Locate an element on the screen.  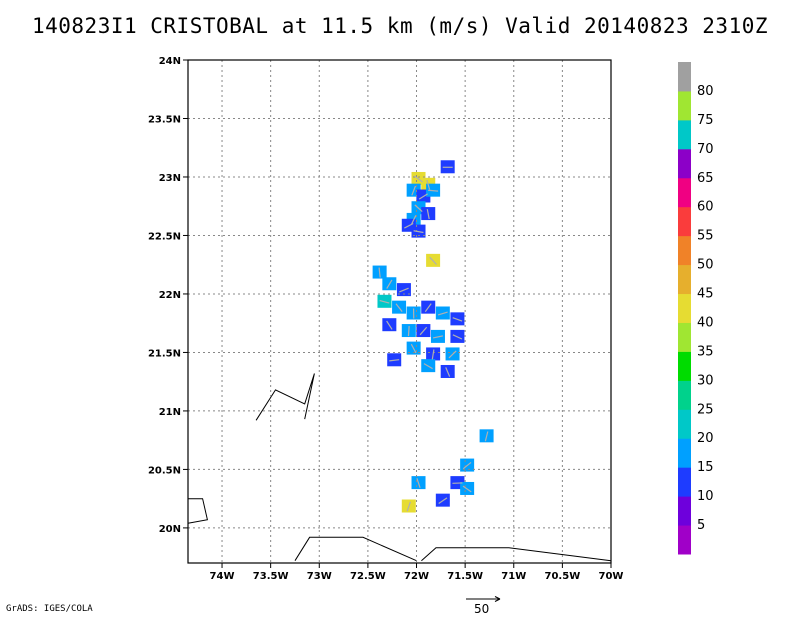
colorbar-label: 65 is located at coordinates (705, 178).